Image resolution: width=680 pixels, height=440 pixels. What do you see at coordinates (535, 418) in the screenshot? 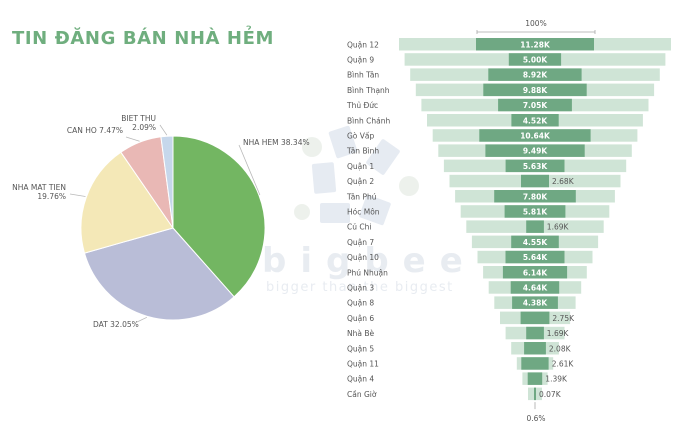
I see `funnel-bottom-label: 0.6%` at bounding box center [535, 418].